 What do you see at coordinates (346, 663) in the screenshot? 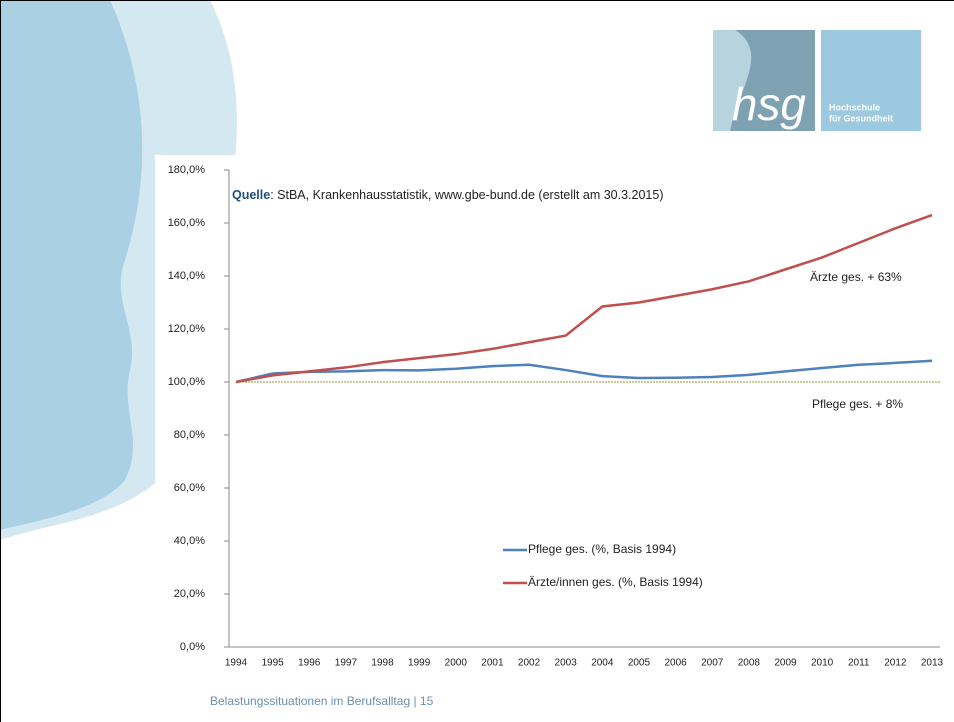
I see `x-tick-label: 1997` at bounding box center [346, 663].